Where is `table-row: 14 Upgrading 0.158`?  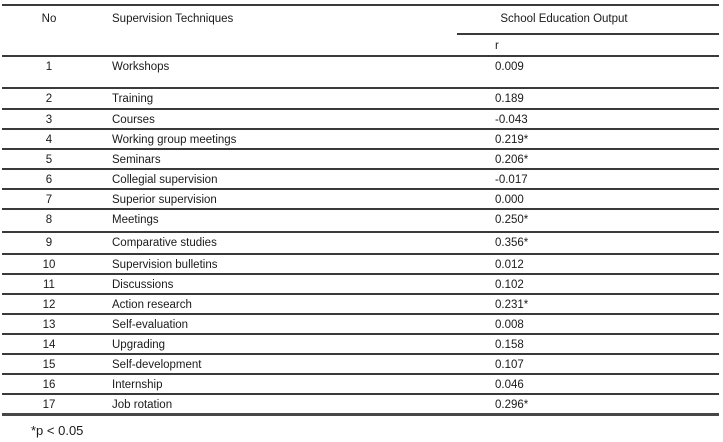
table-row: 14 Upgrading 0.158 is located at coordinates (360, 344).